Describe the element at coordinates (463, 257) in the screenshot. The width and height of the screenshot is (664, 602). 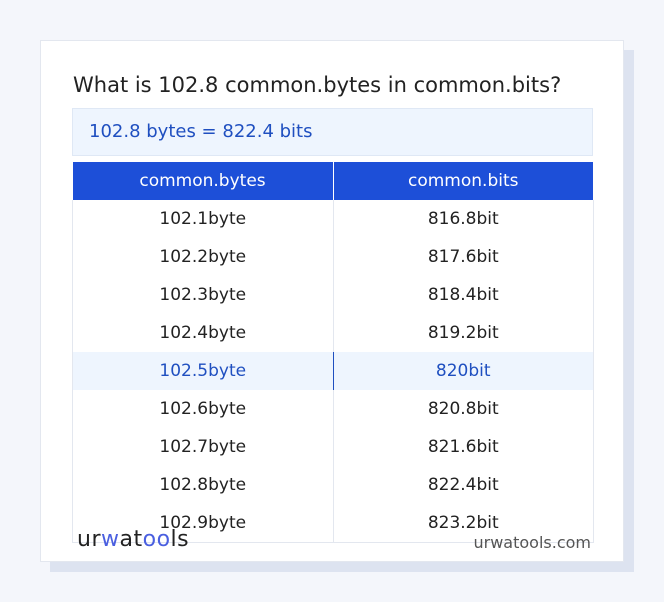
I see `bits-cell: 817.6bit` at that location.